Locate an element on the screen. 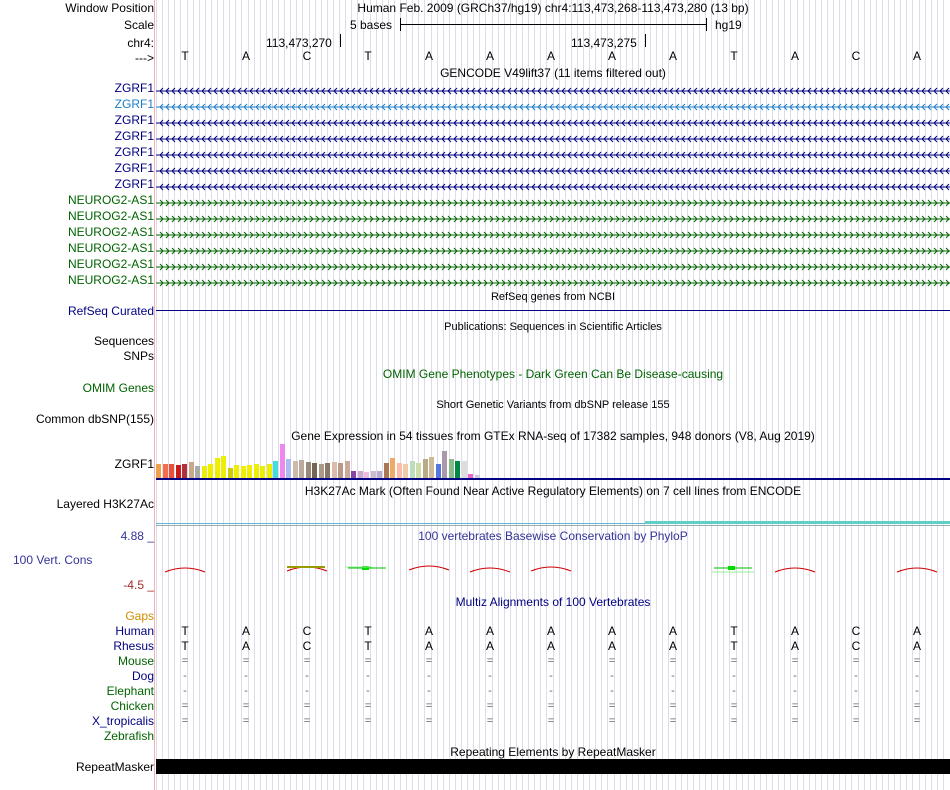 The height and width of the screenshot is (790, 950). multiz-species-label: Dog is located at coordinates (142, 676).